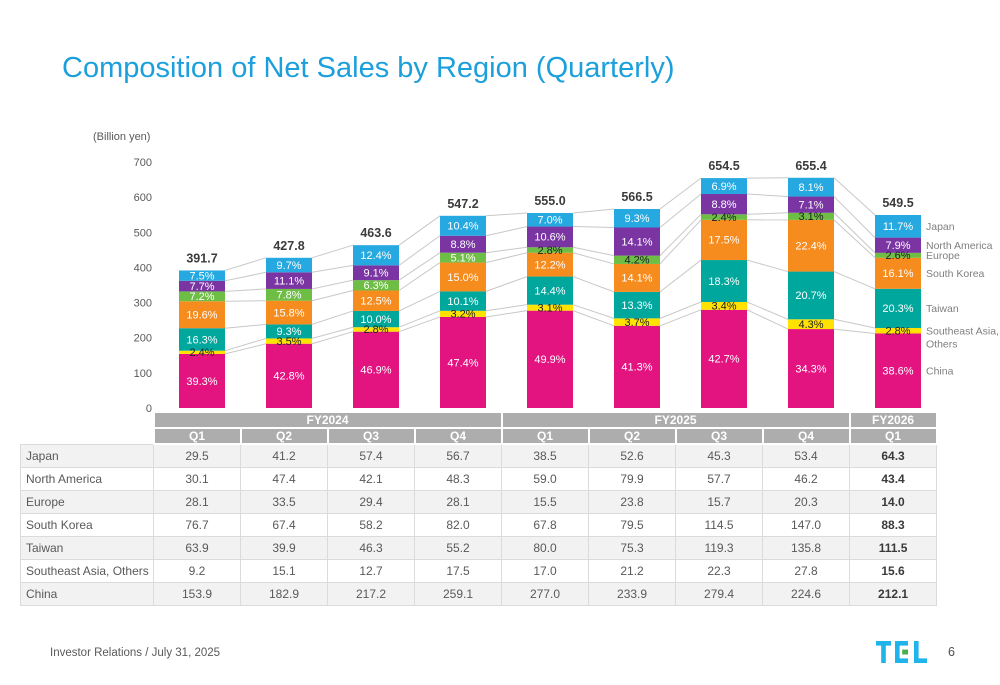  Describe the element at coordinates (632, 571) in the screenshot. I see `table-cell: 21.2` at that location.